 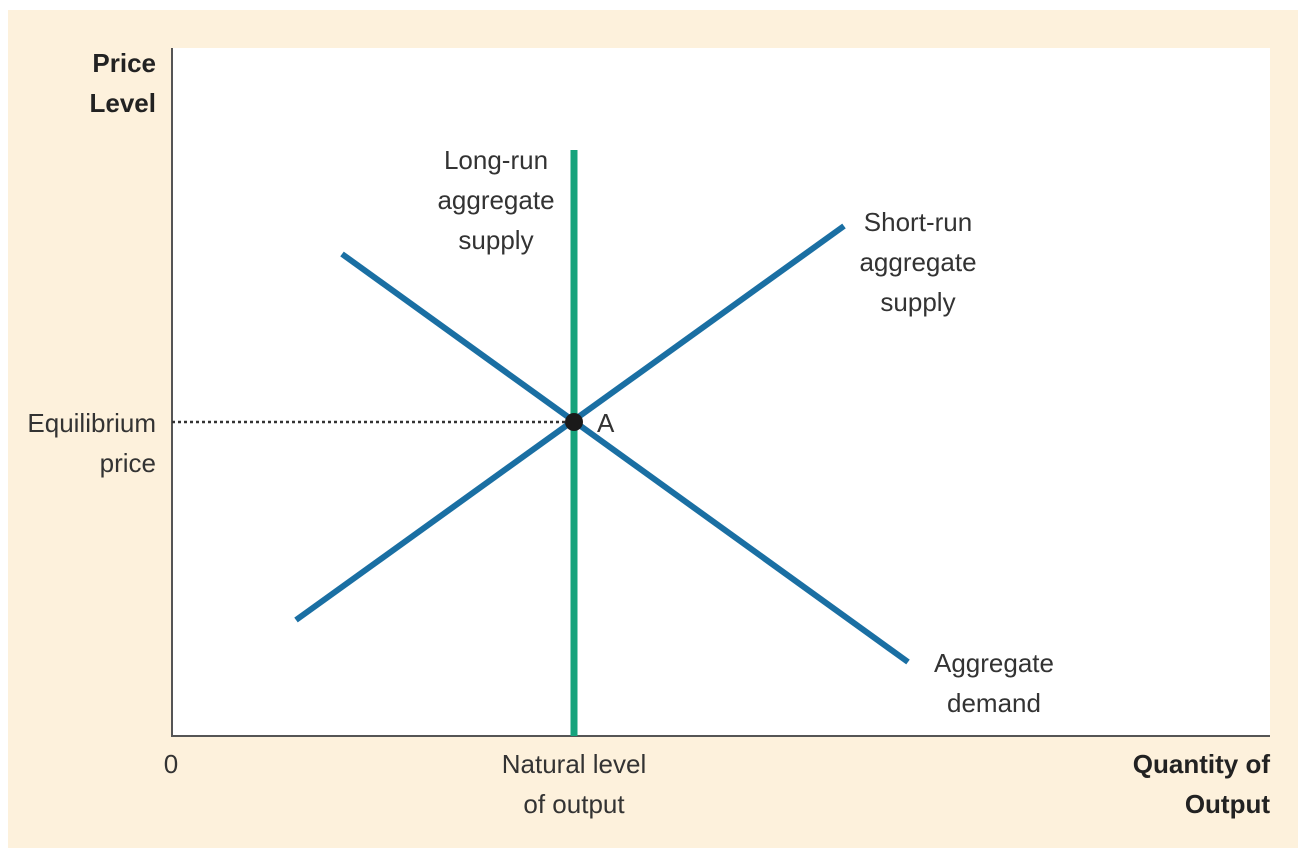 I want to click on ad-label: Aggregate demand, so click(x=994, y=683).